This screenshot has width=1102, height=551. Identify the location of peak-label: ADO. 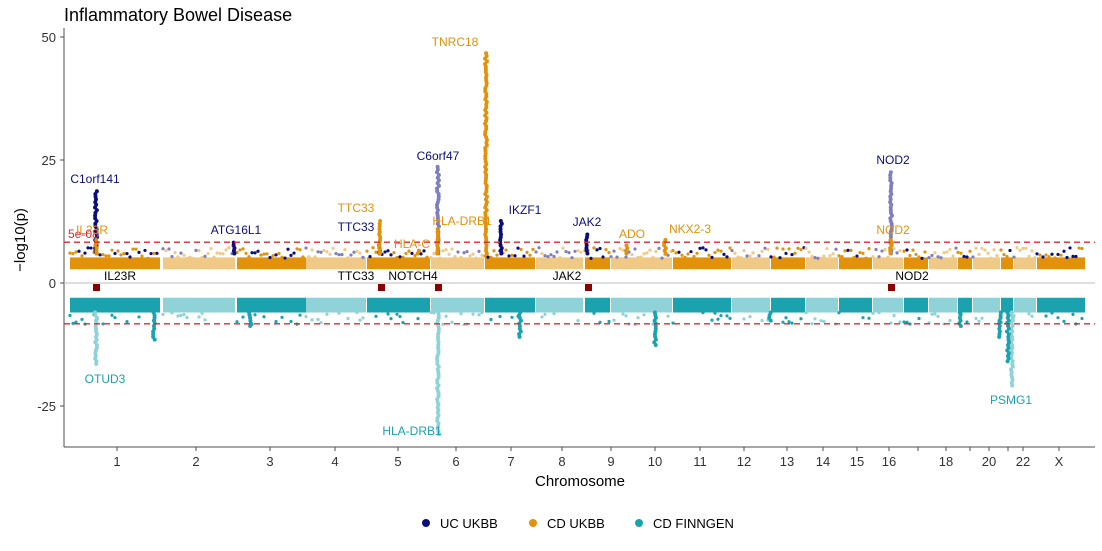
(632, 234).